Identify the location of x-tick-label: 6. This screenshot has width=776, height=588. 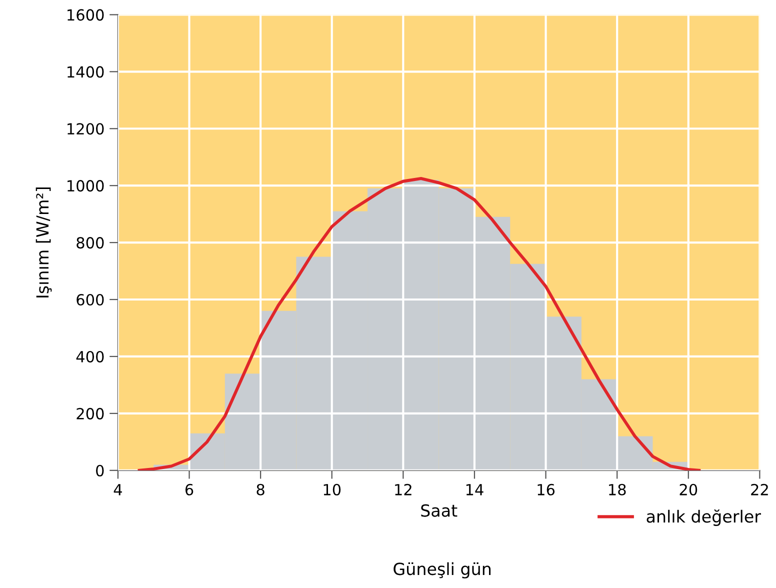
(189, 490).